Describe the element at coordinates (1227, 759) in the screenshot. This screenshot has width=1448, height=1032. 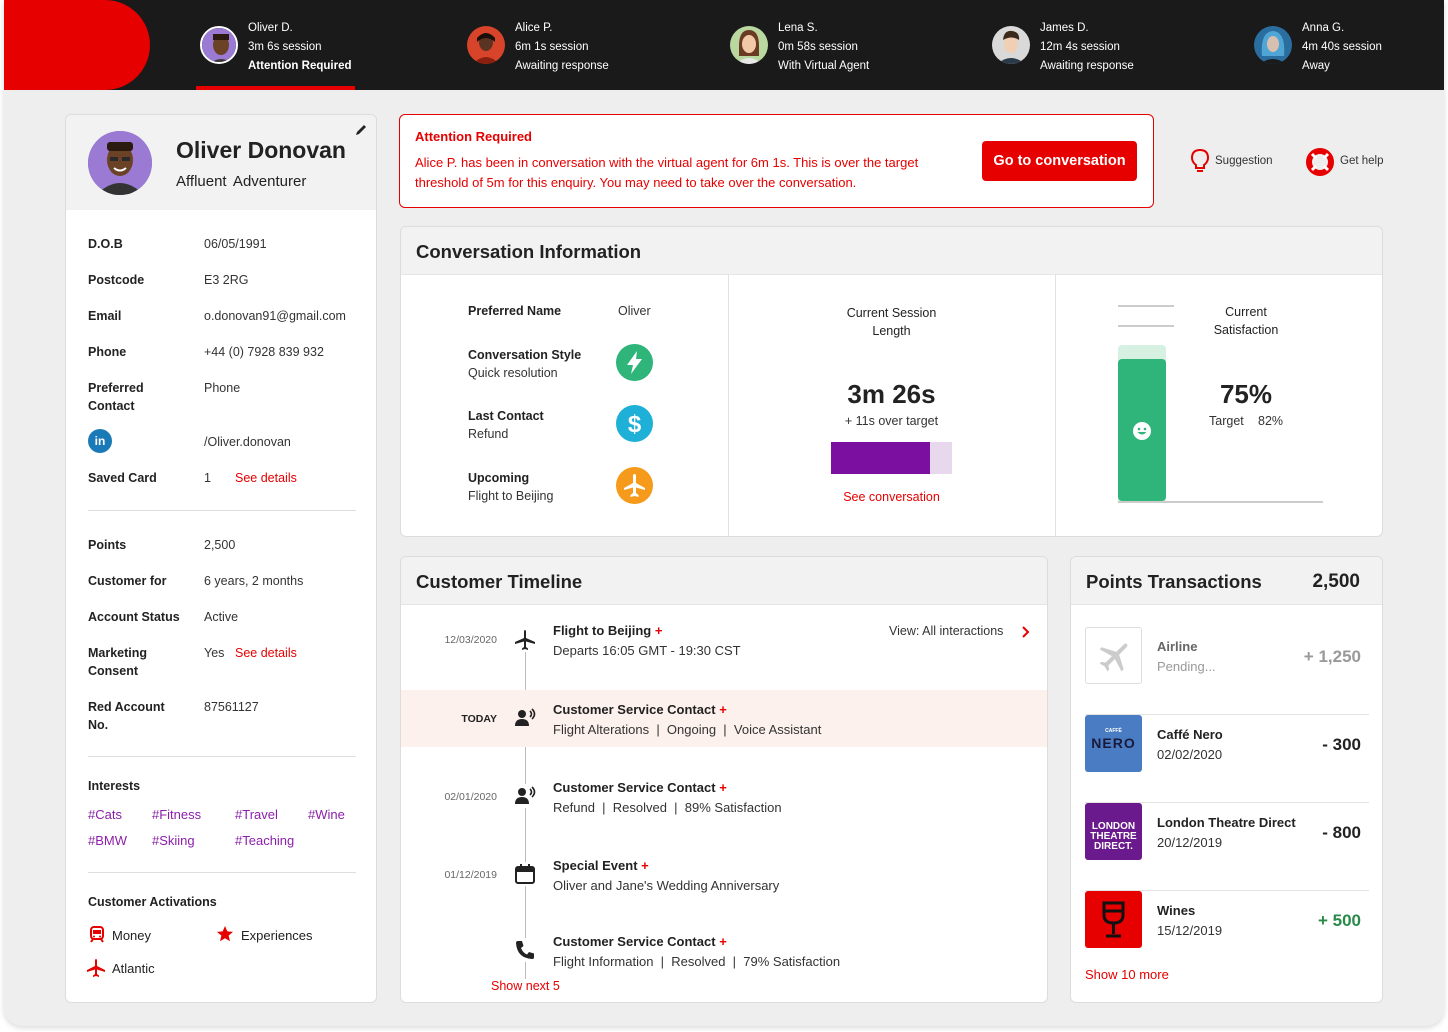
I see `transaction-row: CAFFÈ NERO Caffé Nero 02/02/2020 - 300` at that location.